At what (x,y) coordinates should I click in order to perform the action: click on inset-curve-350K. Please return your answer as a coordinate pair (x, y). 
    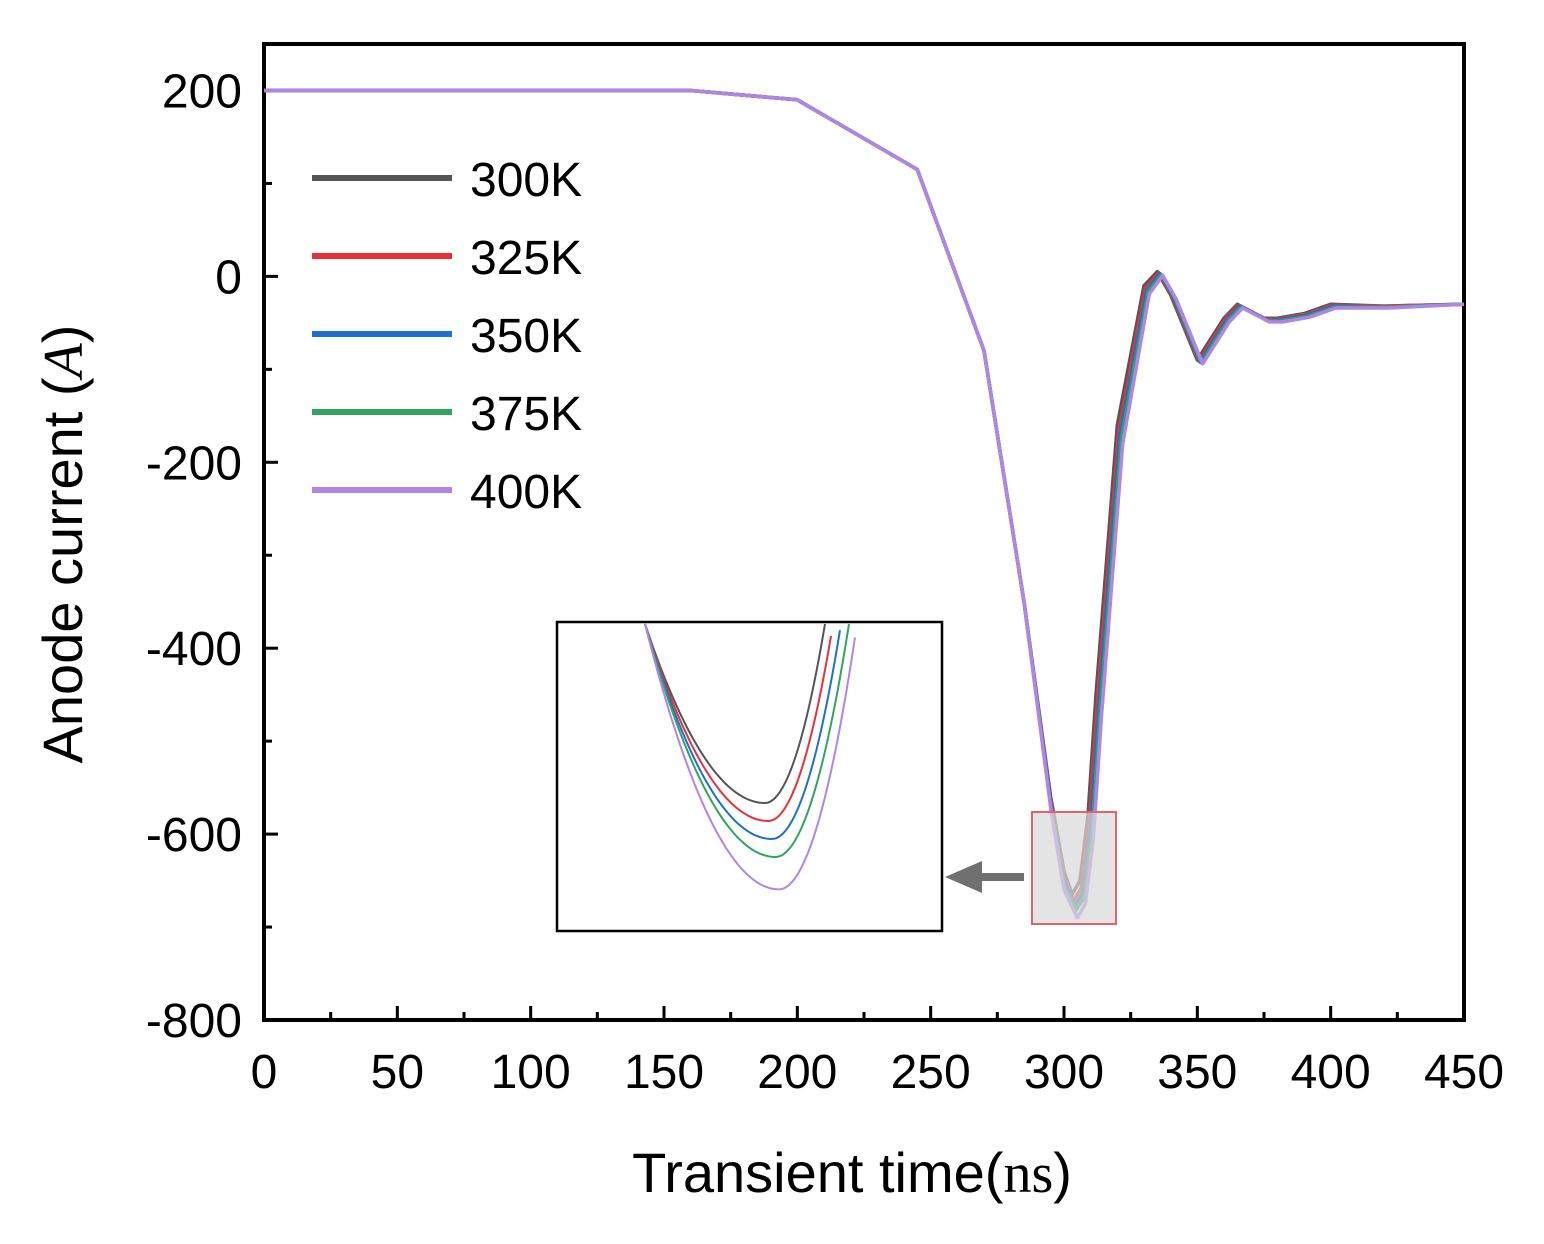
    Looking at the image, I should click on (742, 732).